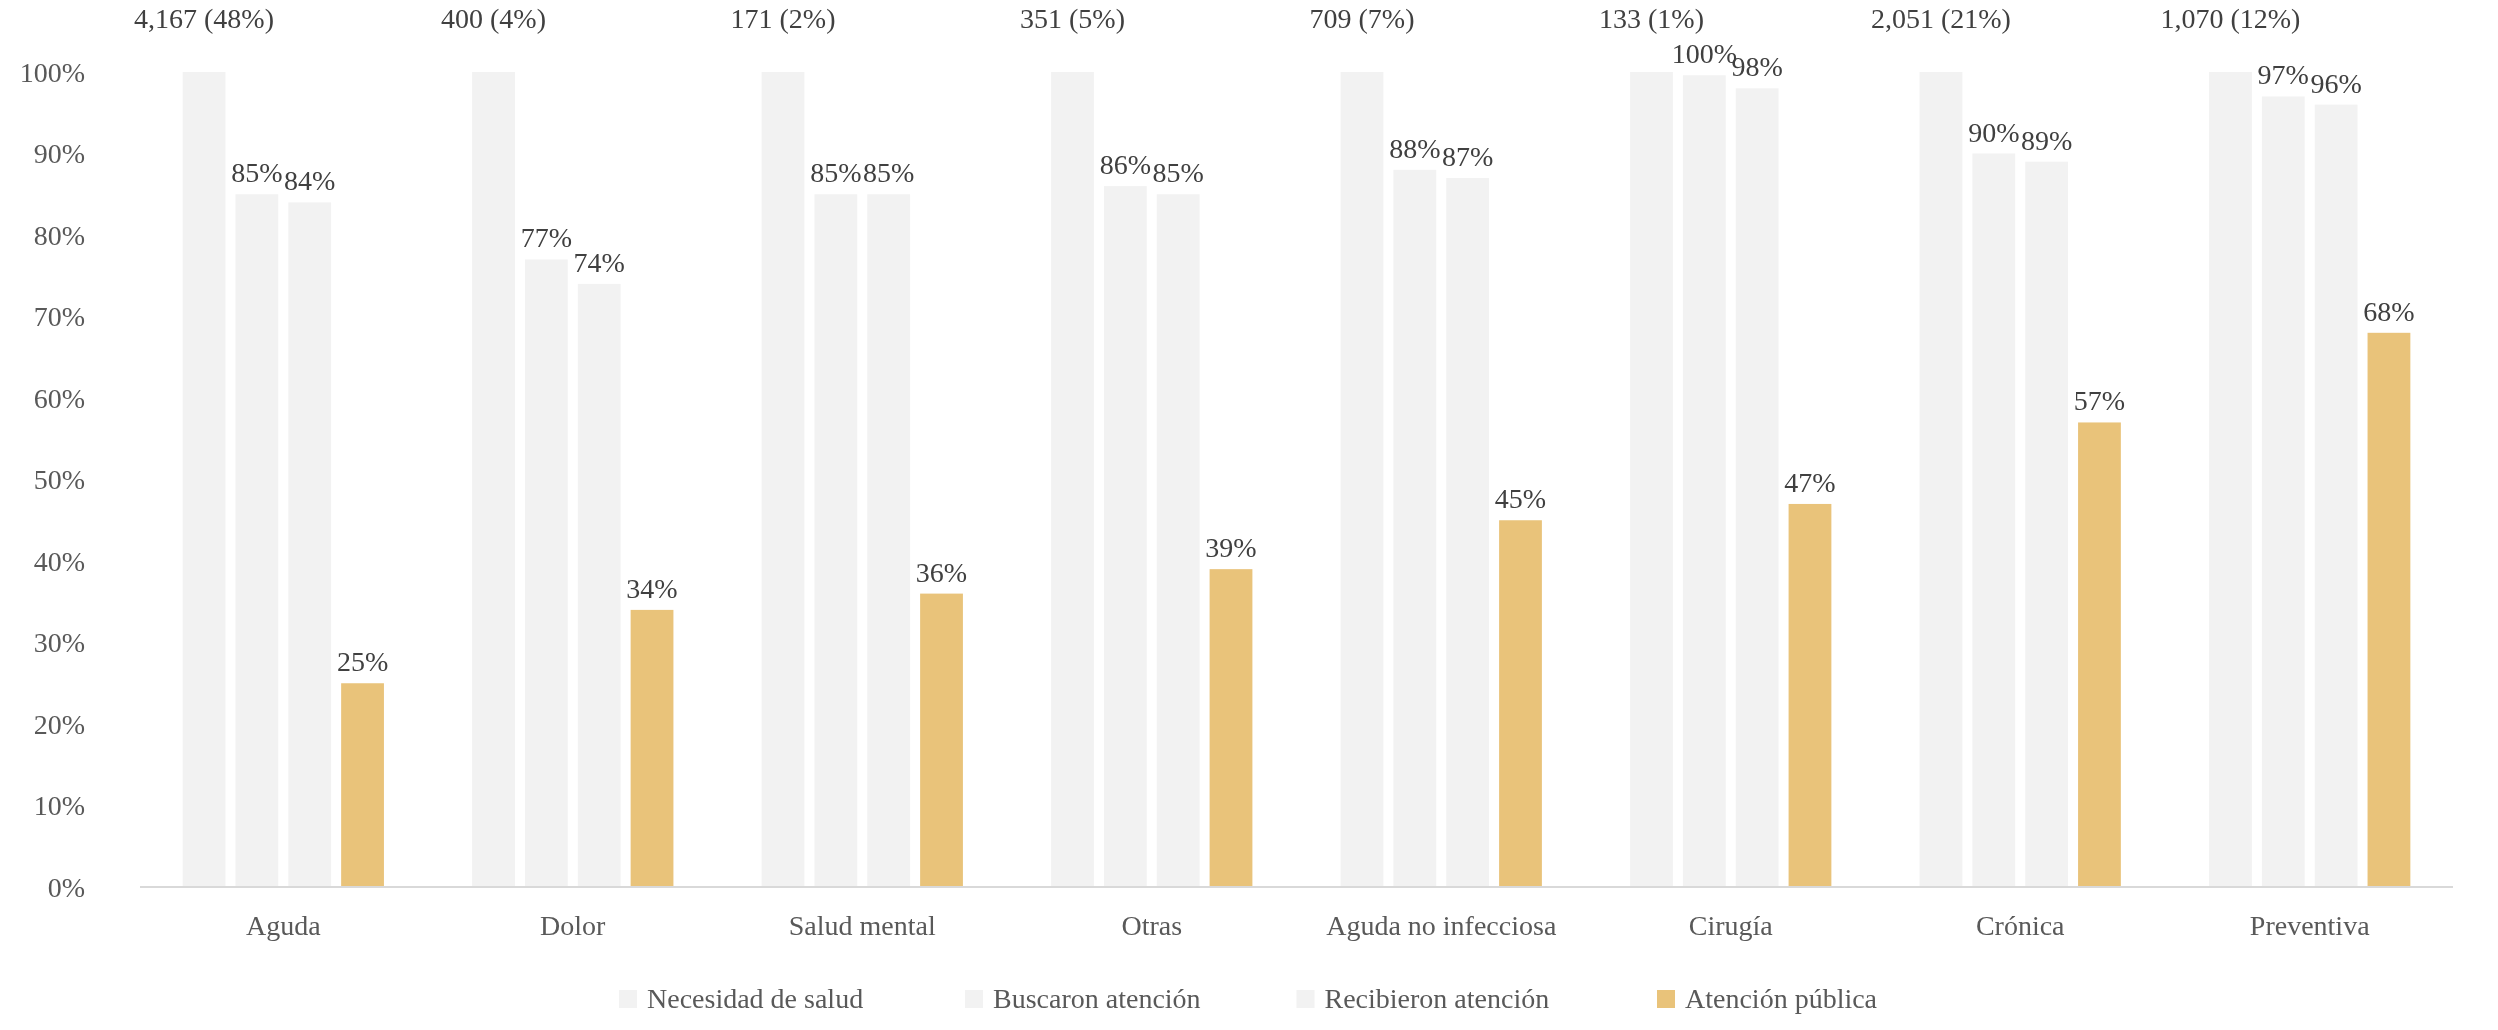  I want to click on text: 2,051 (21%), so click(1940, 18).